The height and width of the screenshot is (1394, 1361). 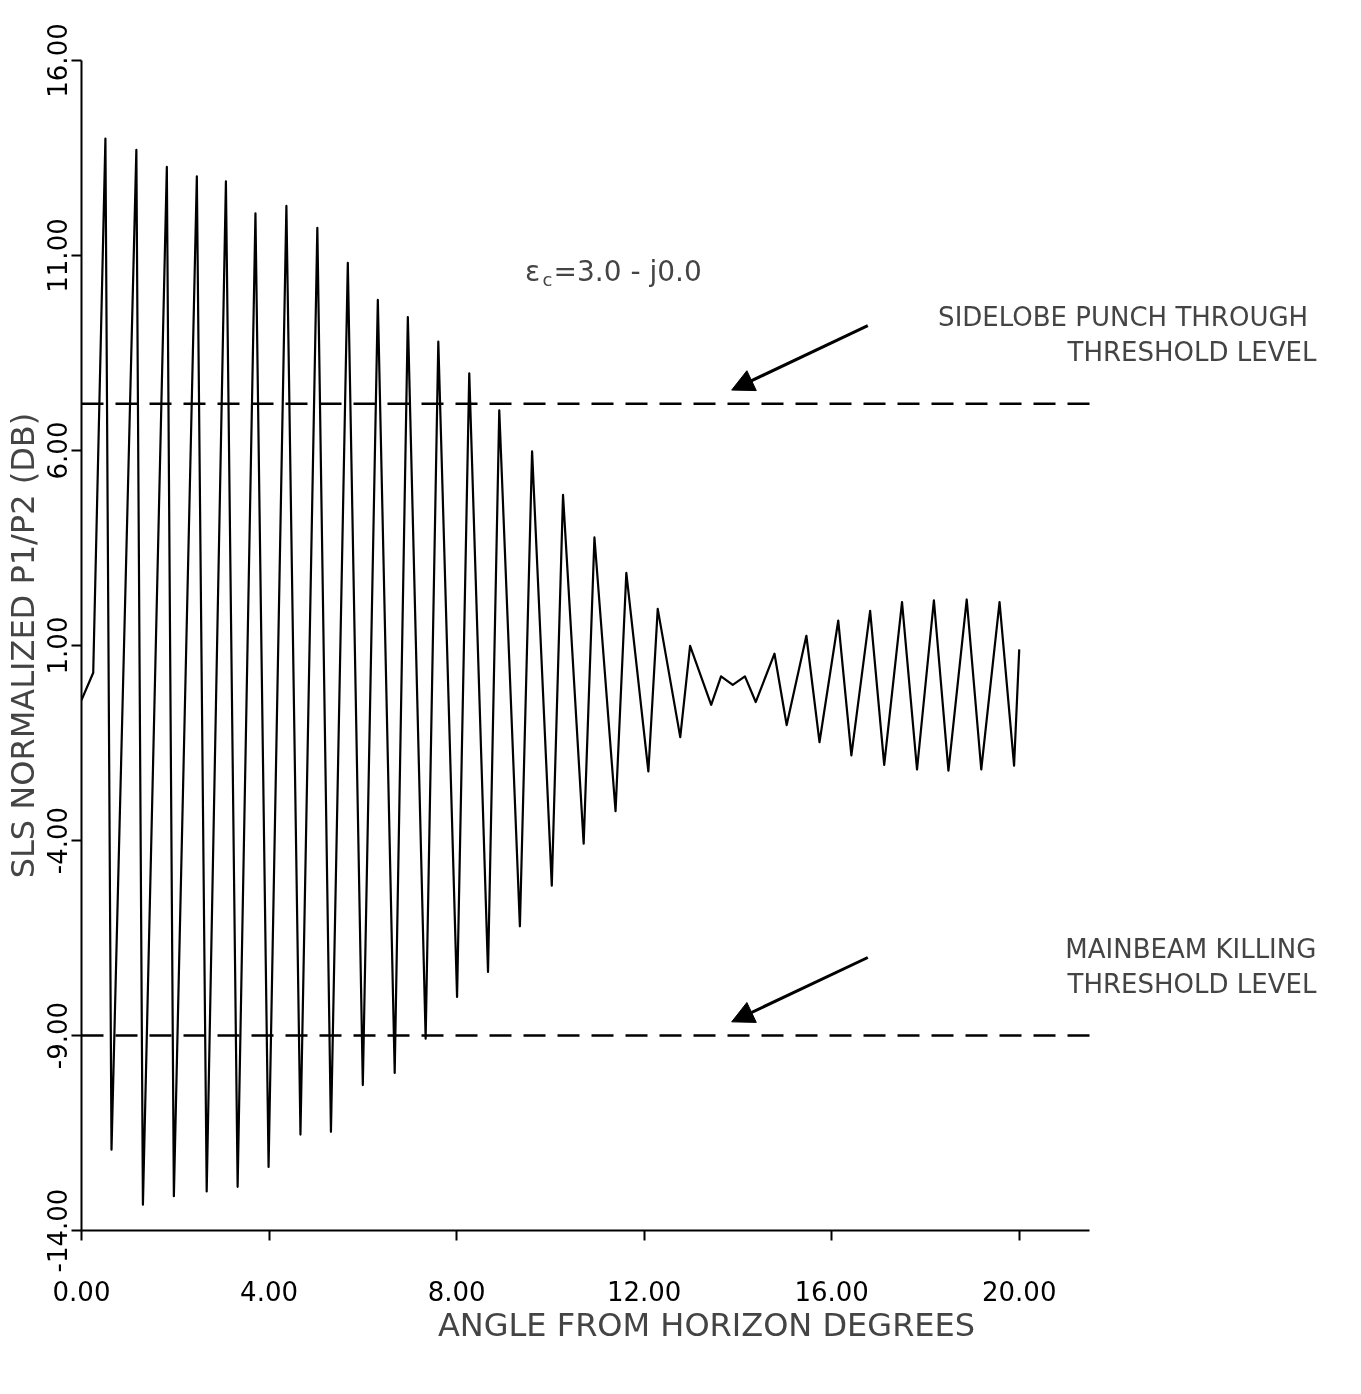 What do you see at coordinates (1191, 966) in the screenshot?
I see `ref-line-label: MAINBEAM KILLING THRESHOLD LEVEL` at bounding box center [1191, 966].